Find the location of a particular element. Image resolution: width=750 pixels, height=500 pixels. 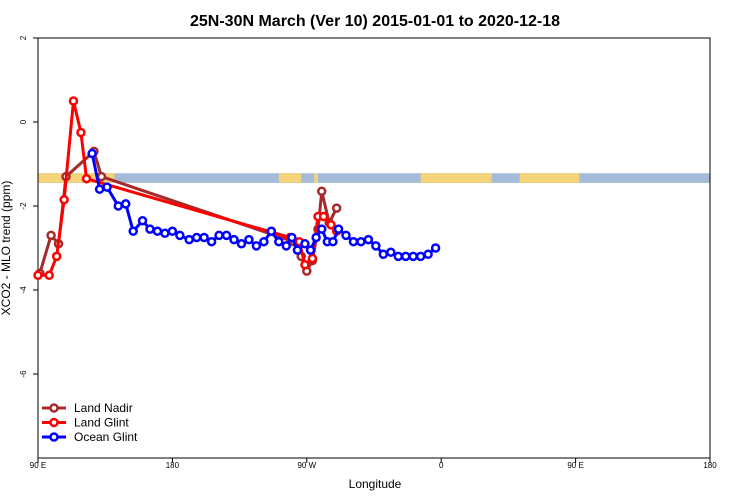

y-tick-label: -2 is located at coordinates (23, 206).